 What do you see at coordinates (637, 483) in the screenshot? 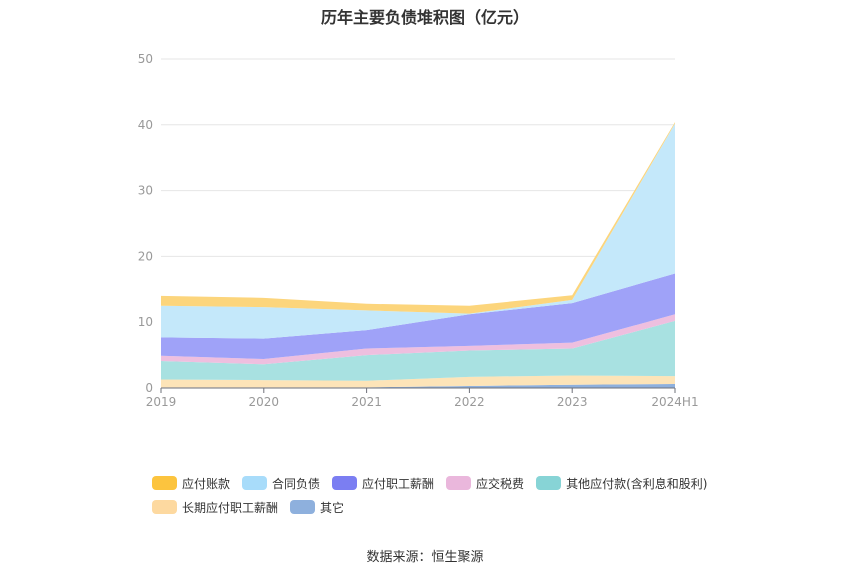
I see `legend-label: 其他应付款(含利息和股利)` at bounding box center [637, 483].